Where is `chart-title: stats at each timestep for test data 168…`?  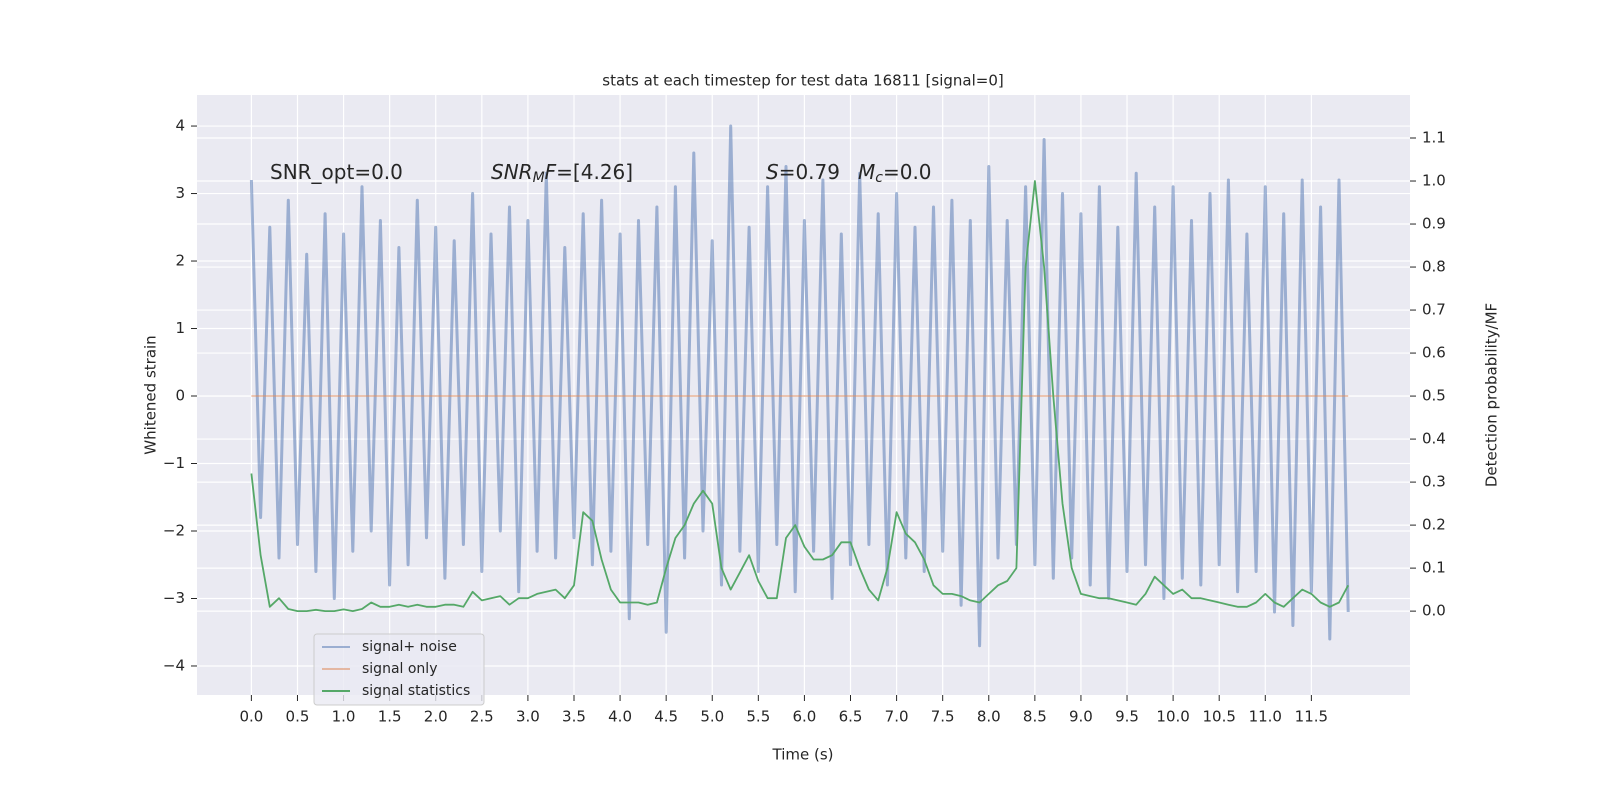 chart-title: stats at each timestep for test data 168… is located at coordinates (802, 81).